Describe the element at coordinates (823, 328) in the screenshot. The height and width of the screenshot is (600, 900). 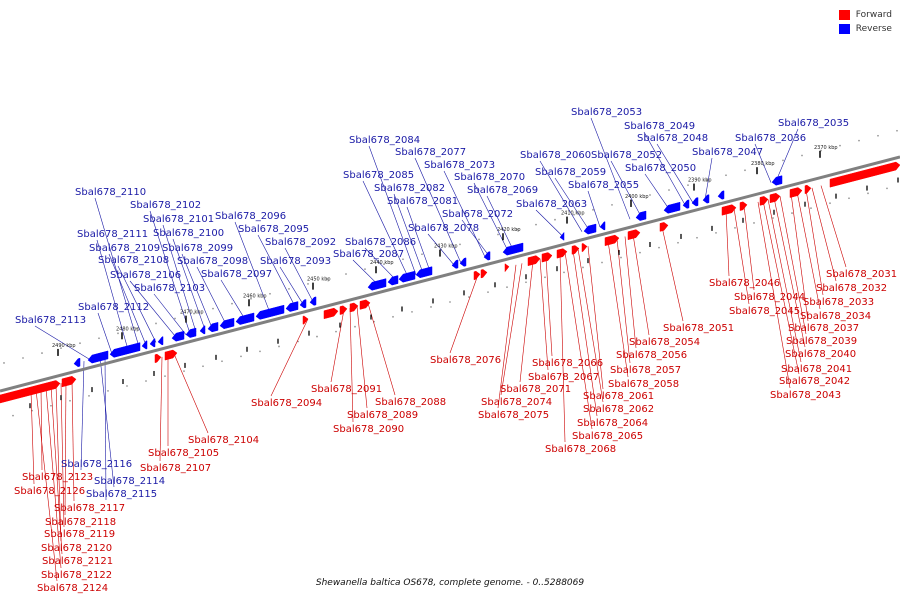
I see `gene-label: Sbal678_2037` at that location.